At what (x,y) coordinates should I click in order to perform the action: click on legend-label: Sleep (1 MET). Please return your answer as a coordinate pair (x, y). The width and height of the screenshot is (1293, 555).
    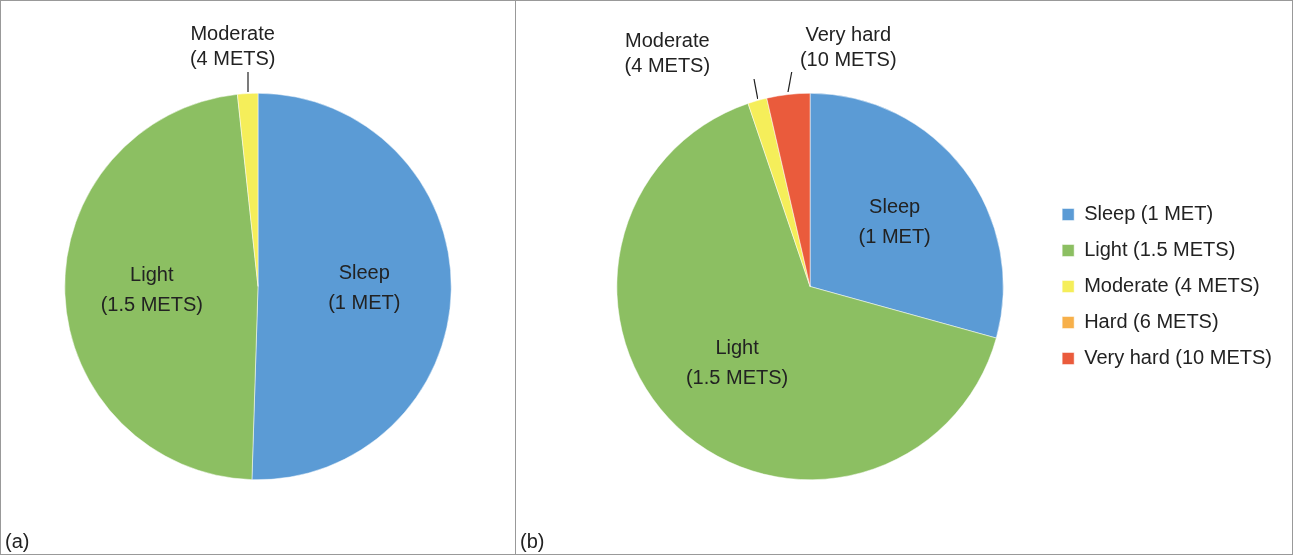
    Looking at the image, I should click on (1149, 213).